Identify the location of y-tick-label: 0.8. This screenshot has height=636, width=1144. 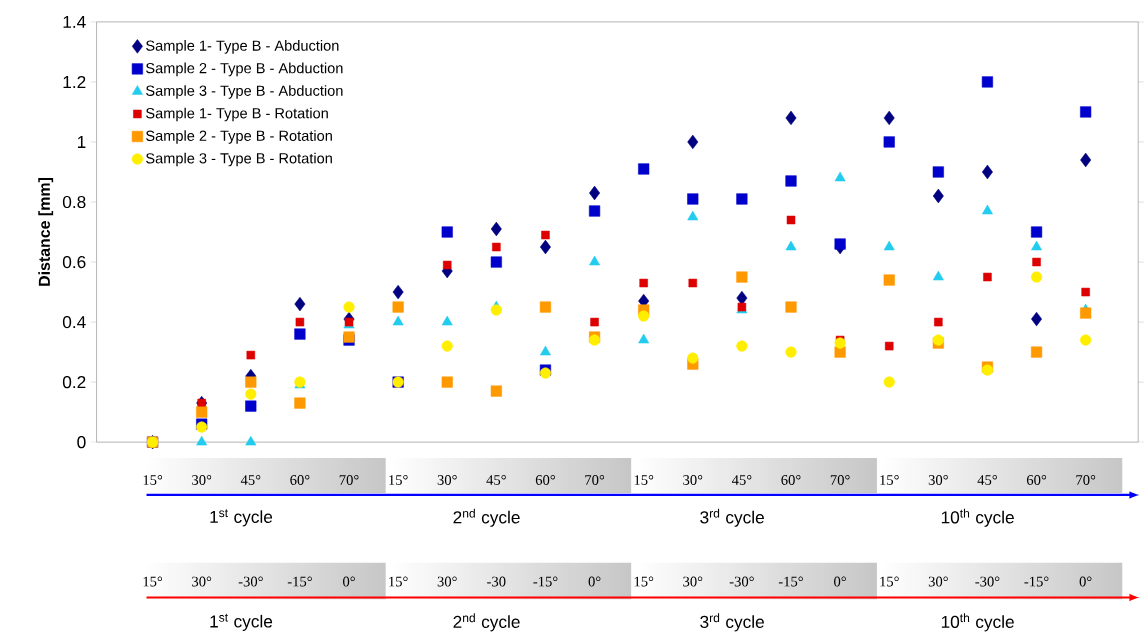
(74, 201).